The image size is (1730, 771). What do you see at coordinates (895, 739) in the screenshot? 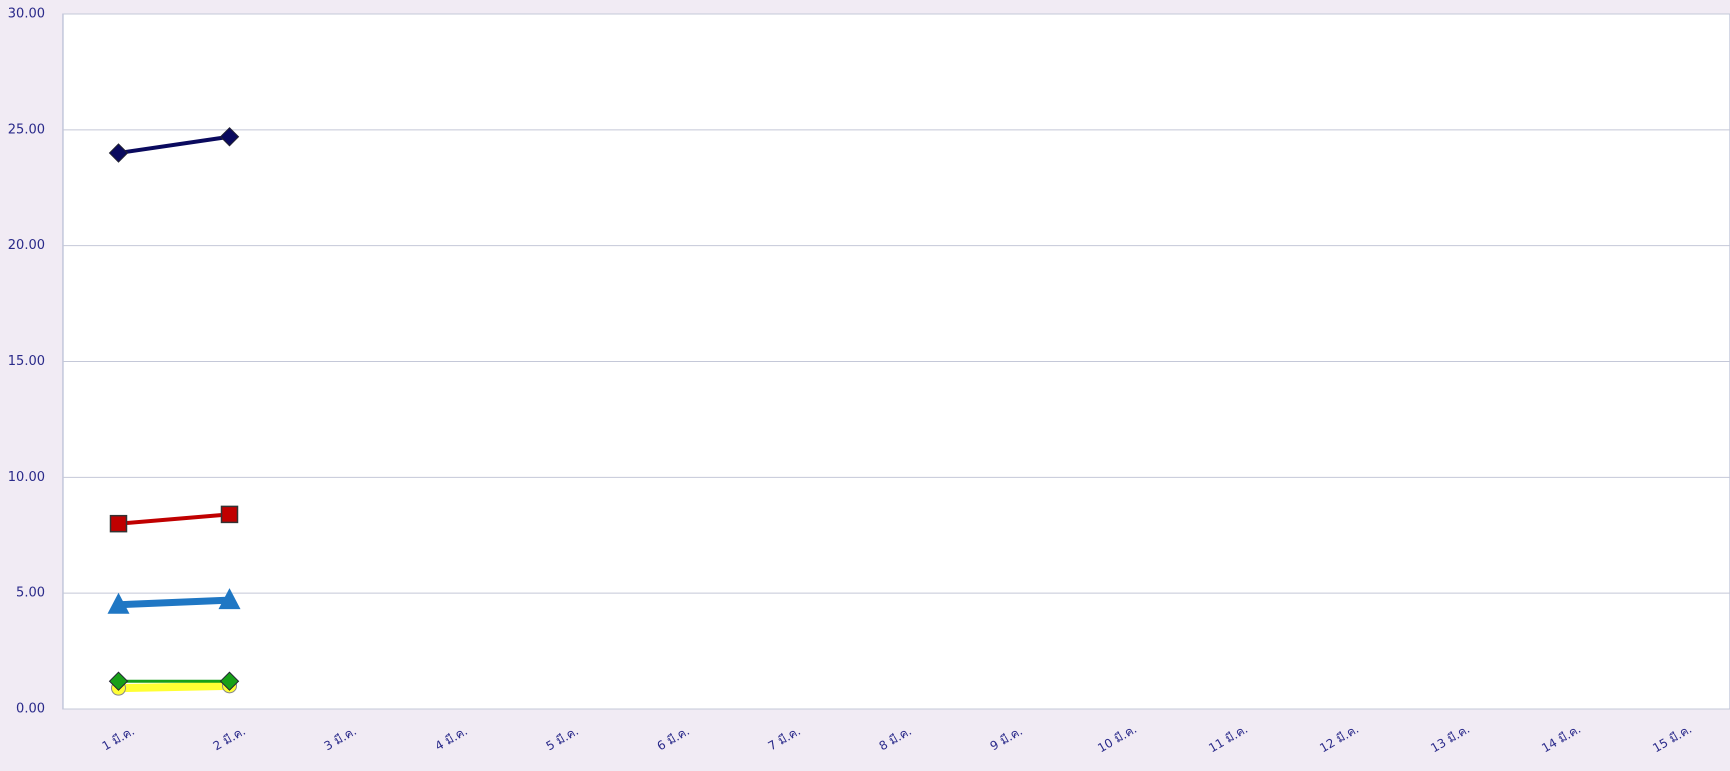
I see `x-tick-label: 8 มี.ค.` at bounding box center [895, 739].